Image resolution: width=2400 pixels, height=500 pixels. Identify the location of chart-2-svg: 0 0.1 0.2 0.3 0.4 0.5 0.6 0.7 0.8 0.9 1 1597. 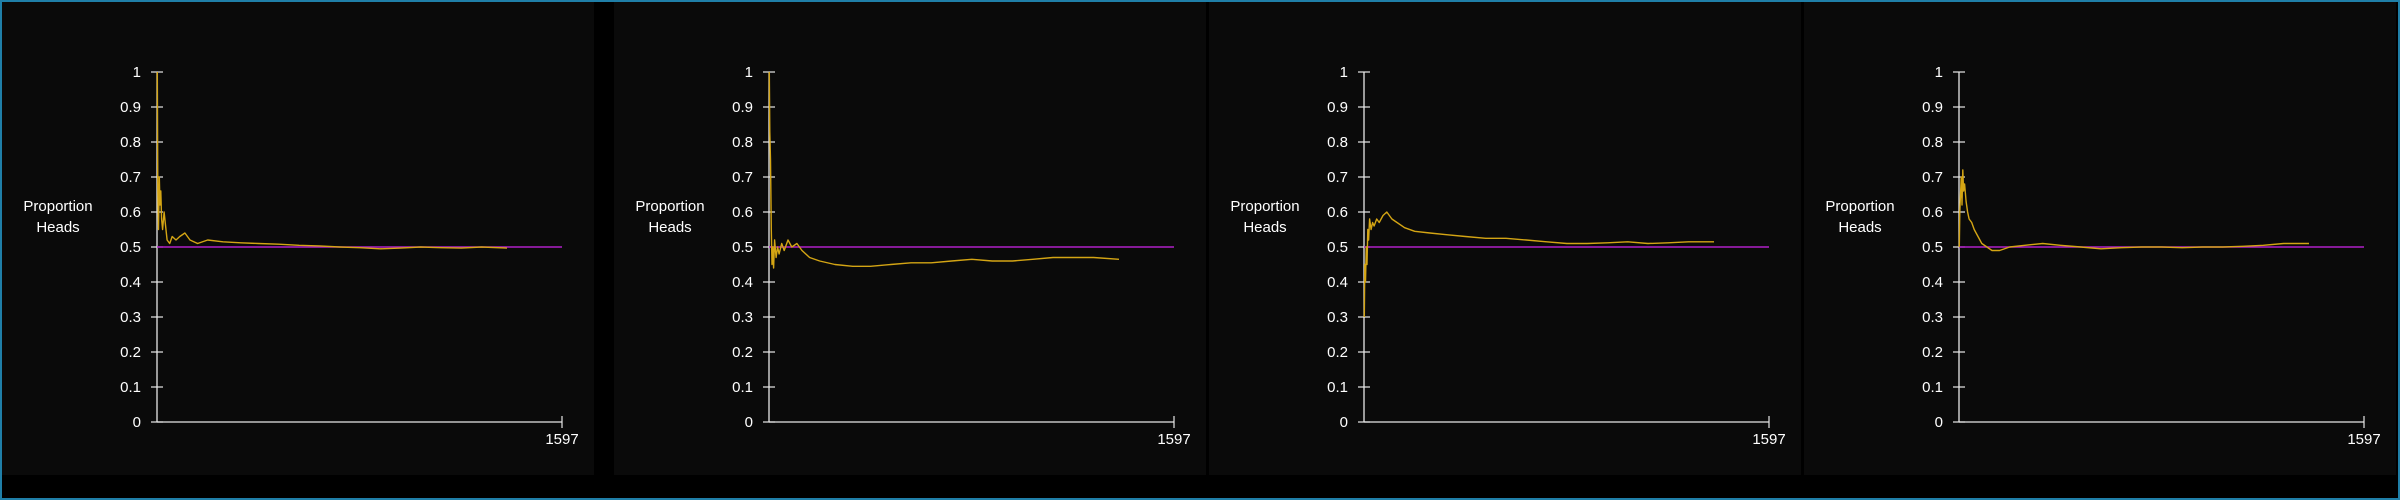
(961, 256).